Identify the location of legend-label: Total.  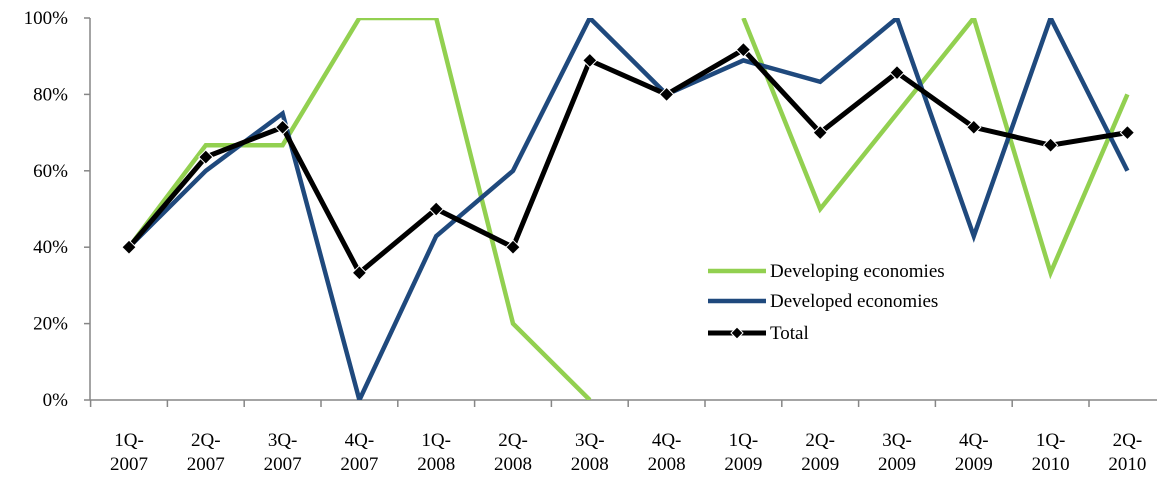
(789, 333).